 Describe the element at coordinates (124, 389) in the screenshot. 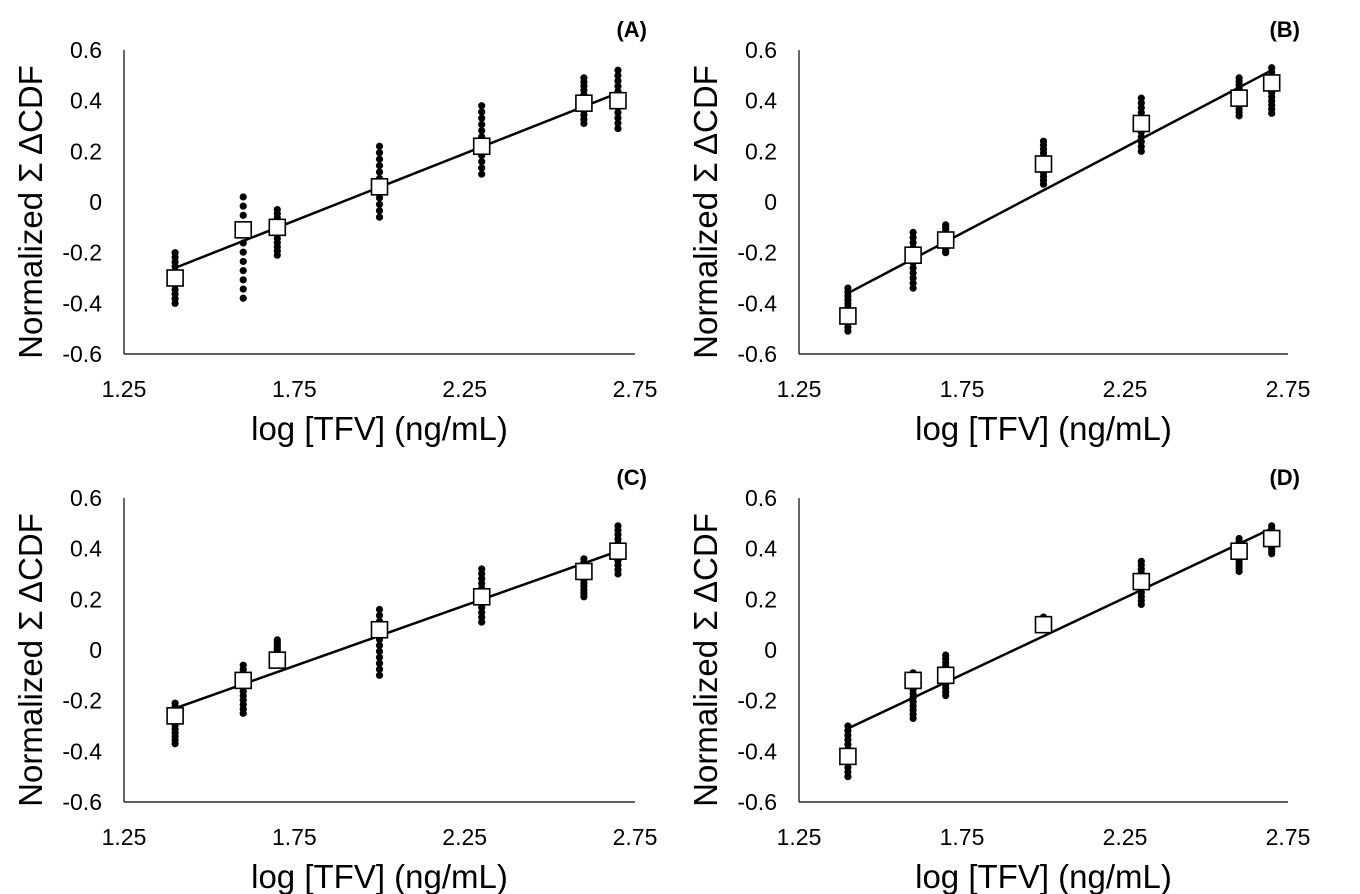

I see `panel-a-x-tick-label: 1.25` at that location.